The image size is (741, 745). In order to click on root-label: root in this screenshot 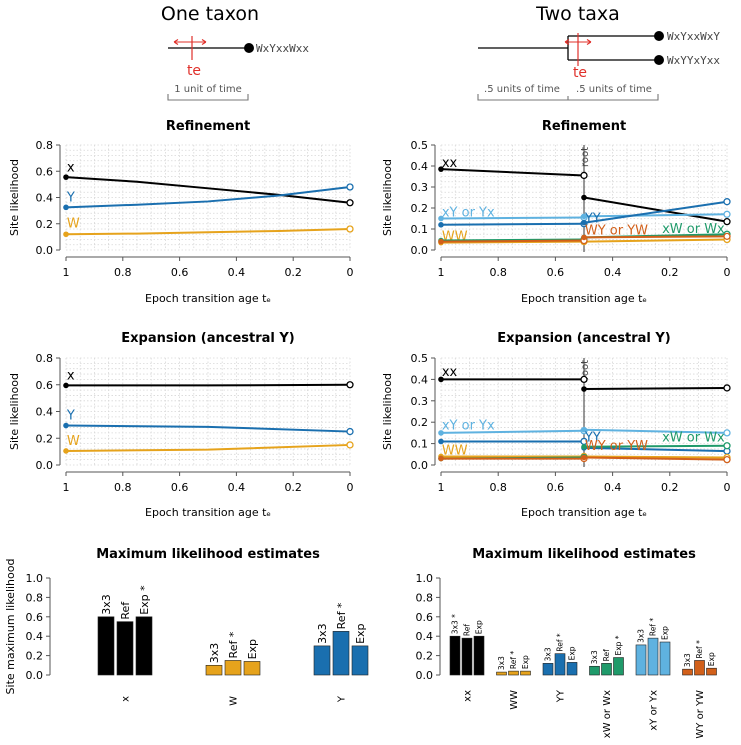, I will do `click(585, 157)`.